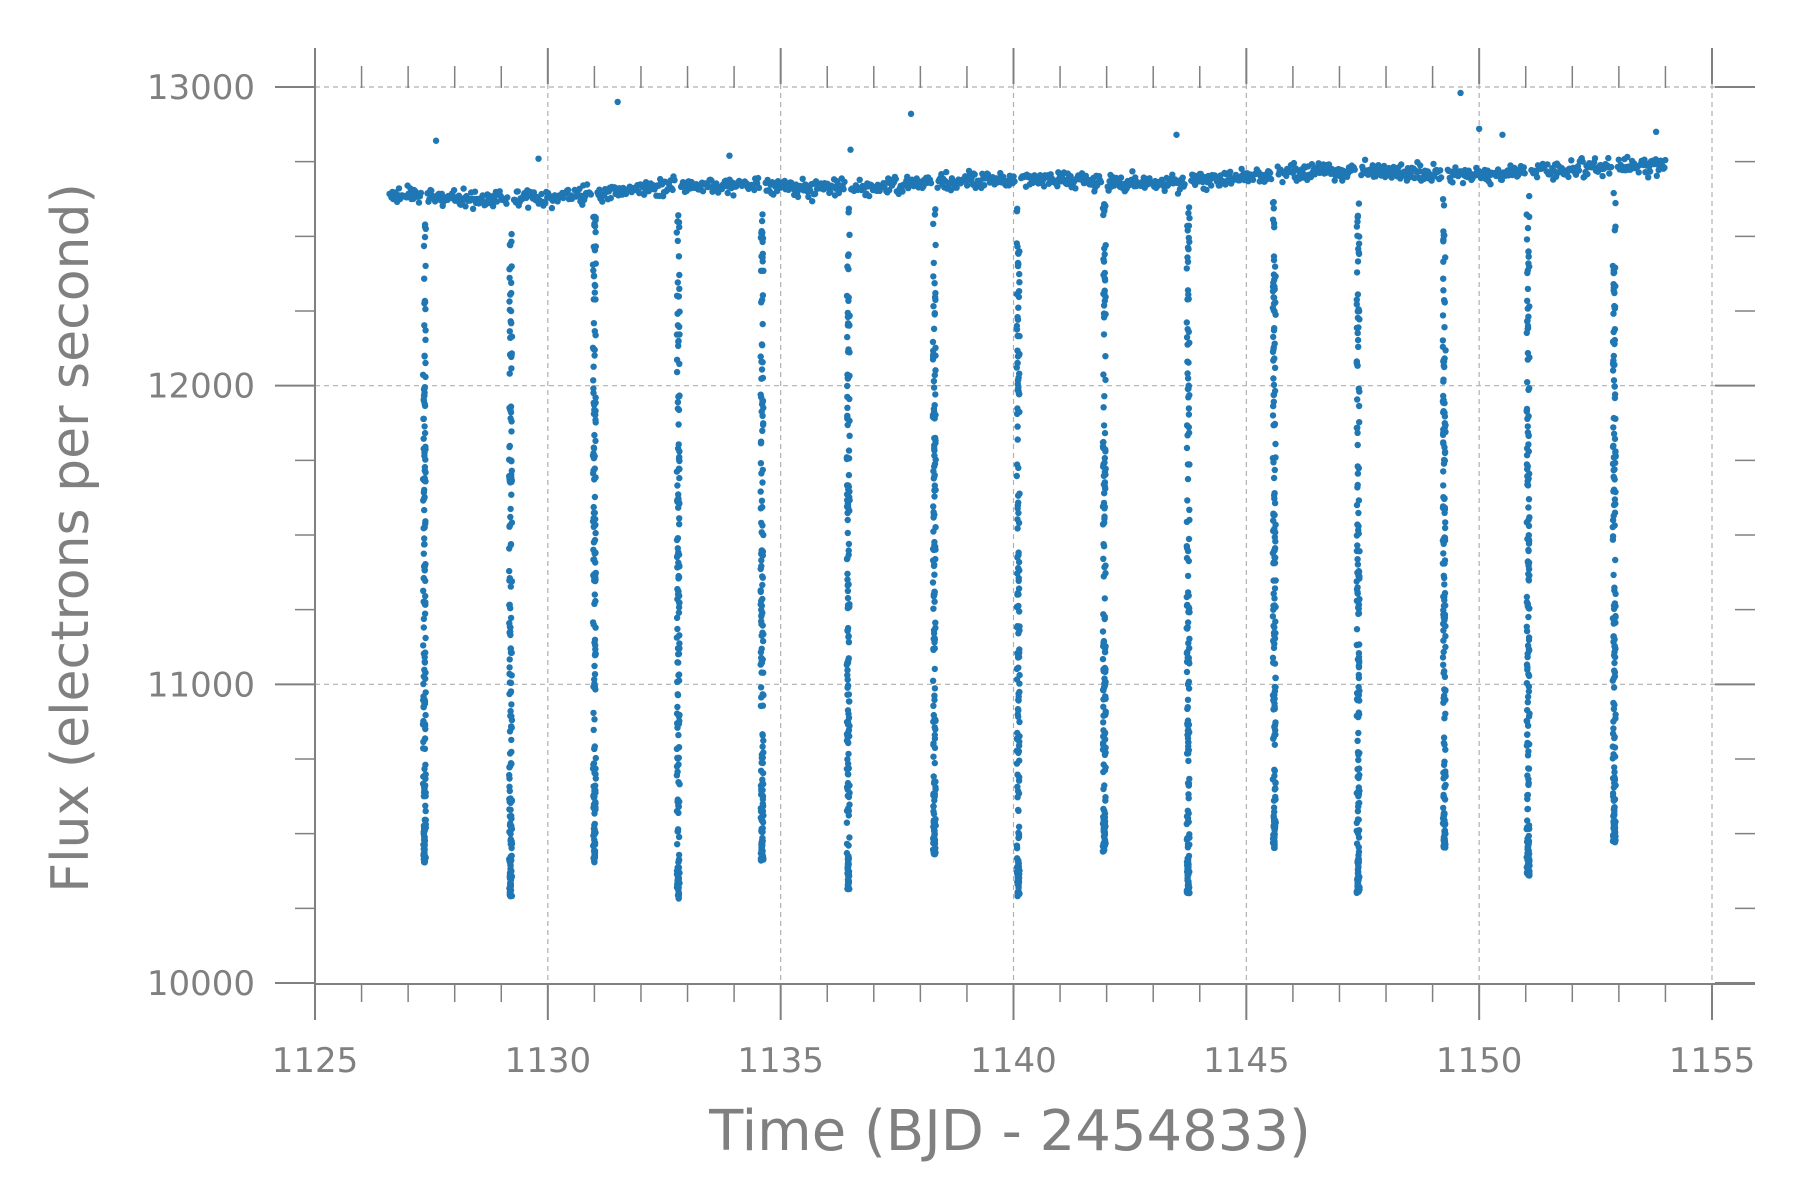 The width and height of the screenshot is (1800, 1200). What do you see at coordinates (1479, 1061) in the screenshot?
I see `x-tick-label: 1150` at bounding box center [1479, 1061].